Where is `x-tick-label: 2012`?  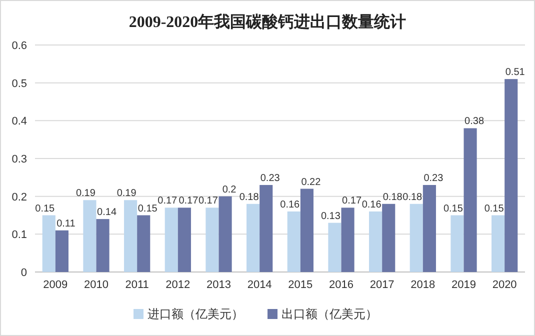 x-tick-label: 2012 is located at coordinates (178, 285).